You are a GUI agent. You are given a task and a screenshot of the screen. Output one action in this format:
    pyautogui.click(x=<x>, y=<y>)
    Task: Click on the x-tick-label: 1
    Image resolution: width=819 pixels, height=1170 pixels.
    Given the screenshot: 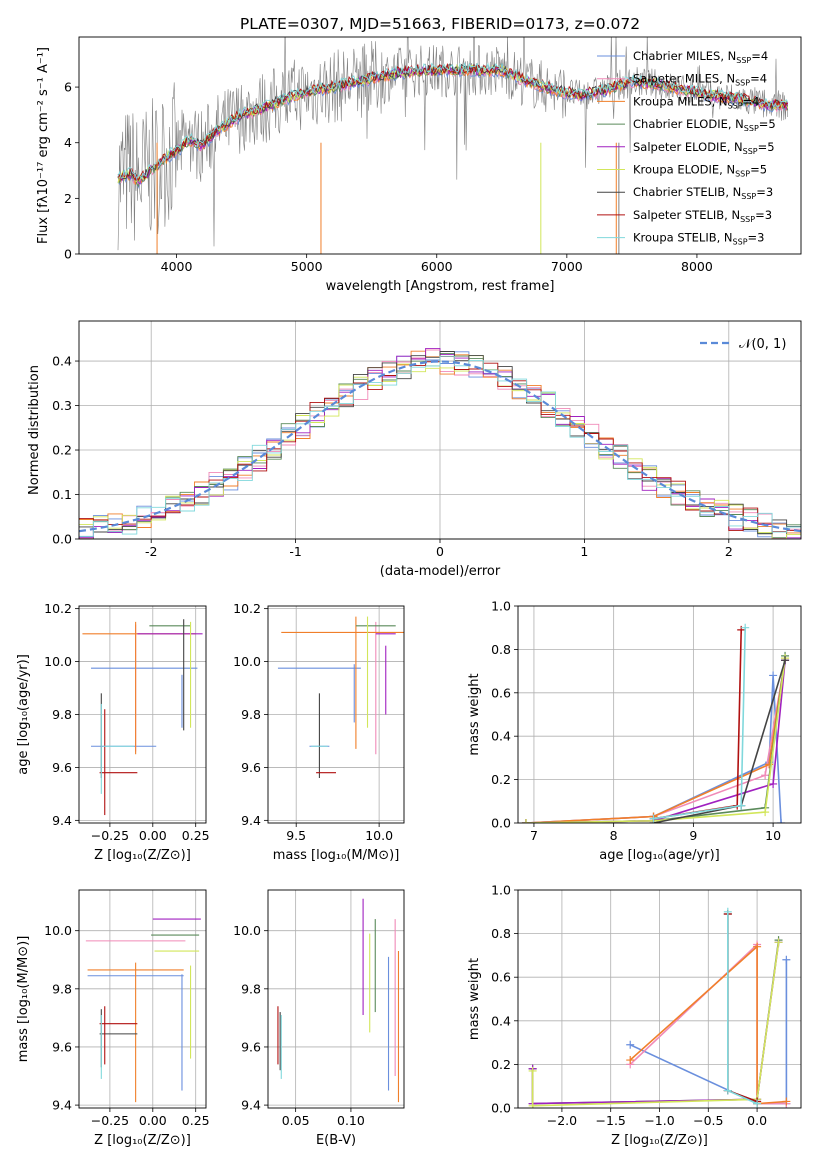 What is the action you would take?
    pyautogui.click(x=584, y=551)
    